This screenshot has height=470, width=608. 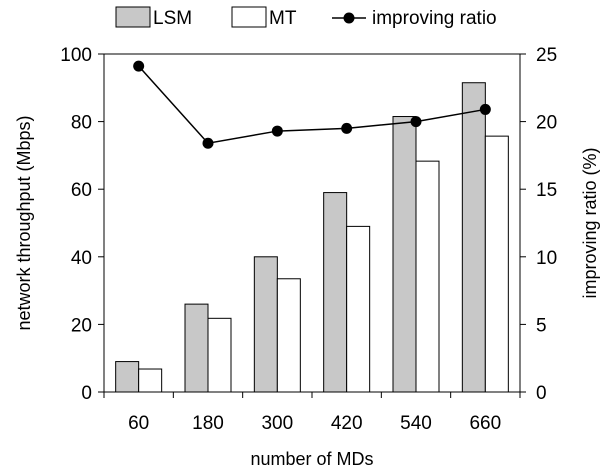 What do you see at coordinates (283, 18) in the screenshot?
I see `legend-label-mt: MT` at bounding box center [283, 18].